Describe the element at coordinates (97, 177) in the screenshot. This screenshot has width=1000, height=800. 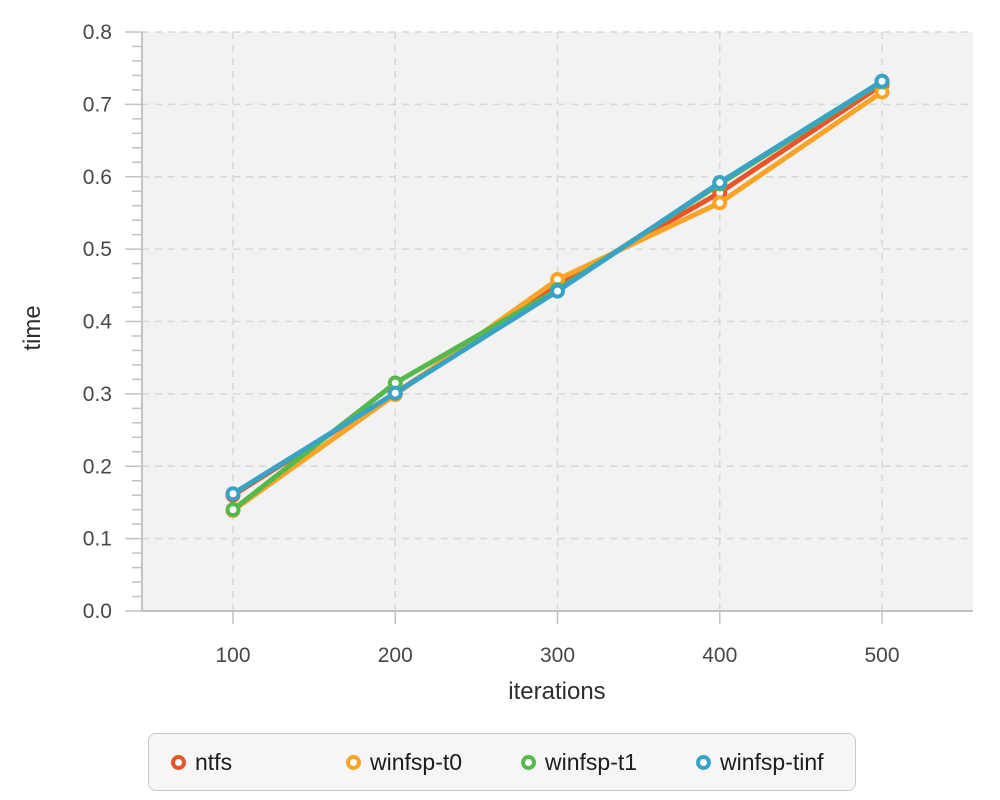
I see `y-tick-label: 0.6` at that location.